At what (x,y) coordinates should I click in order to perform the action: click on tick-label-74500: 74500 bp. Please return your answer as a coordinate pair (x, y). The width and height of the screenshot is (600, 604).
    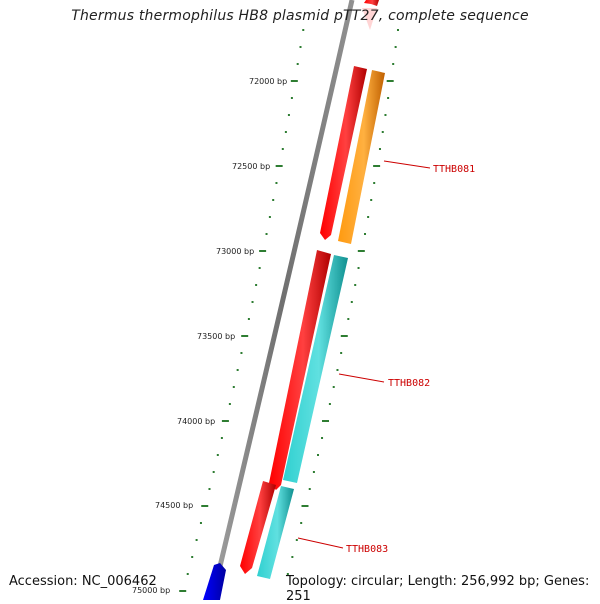
    Looking at the image, I should click on (174, 505).